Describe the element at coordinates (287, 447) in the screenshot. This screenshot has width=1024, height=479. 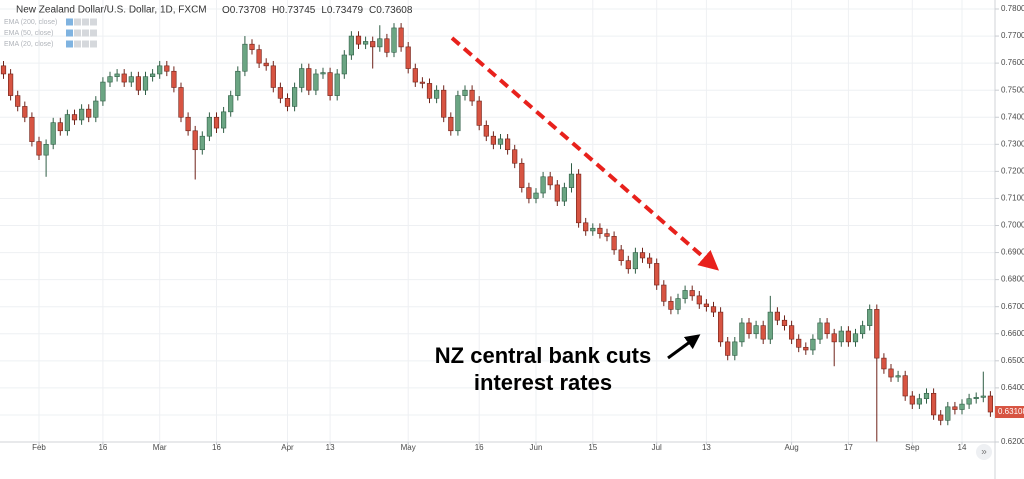
I see `x-tick-label: Apr` at that location.